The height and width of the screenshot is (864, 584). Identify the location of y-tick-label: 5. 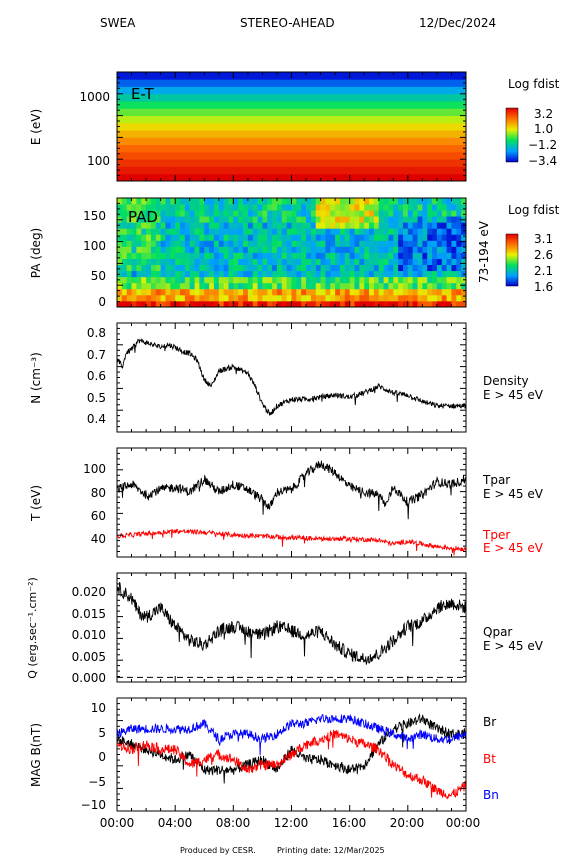
(102, 733).